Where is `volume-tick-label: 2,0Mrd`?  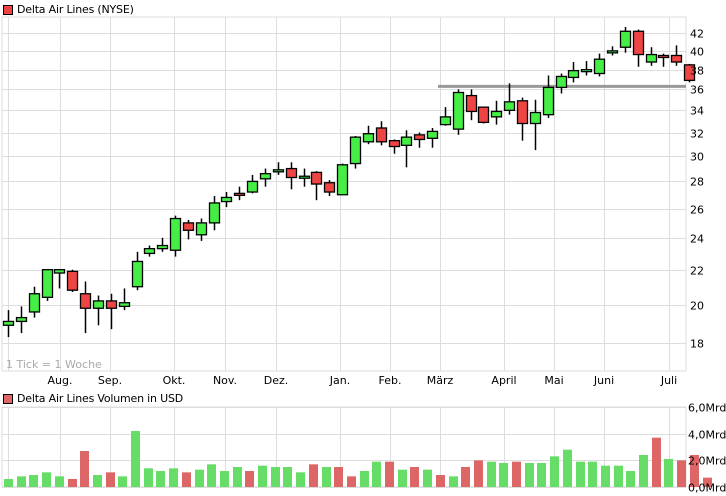
volume-tick-label: 2,0Mrd is located at coordinates (707, 461).